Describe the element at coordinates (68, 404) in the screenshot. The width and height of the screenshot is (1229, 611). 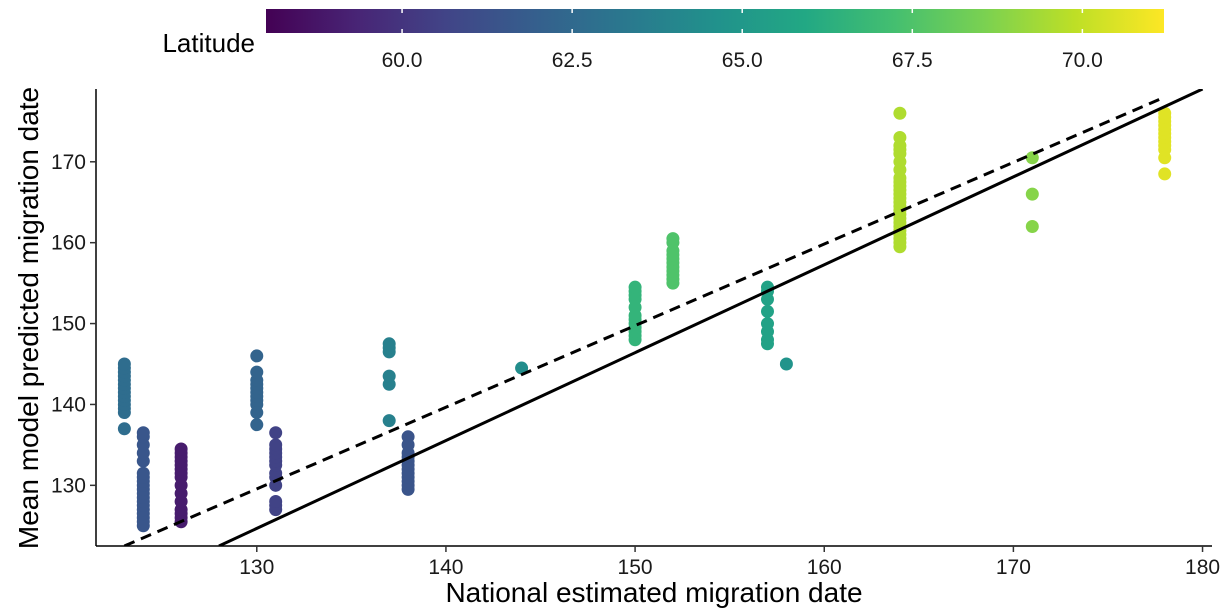
I see `y-tick-label: 140` at that location.